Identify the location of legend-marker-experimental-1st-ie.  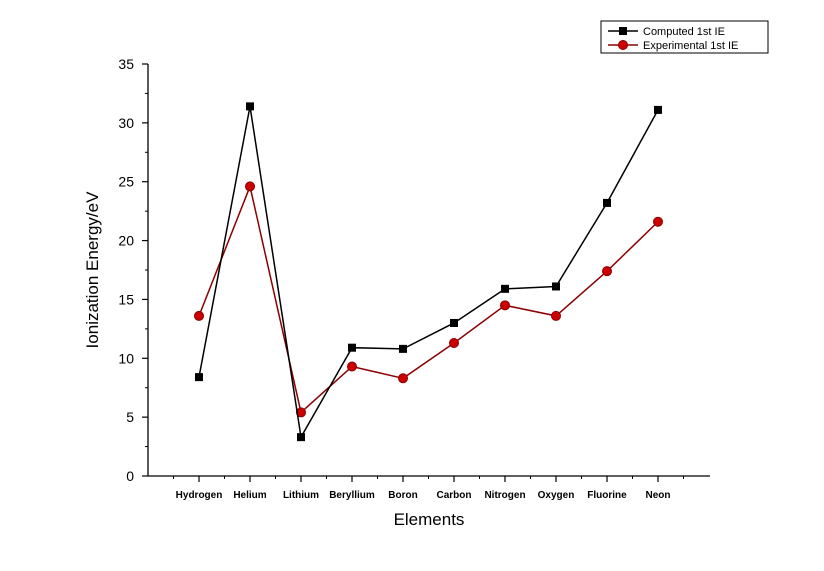
(623, 45).